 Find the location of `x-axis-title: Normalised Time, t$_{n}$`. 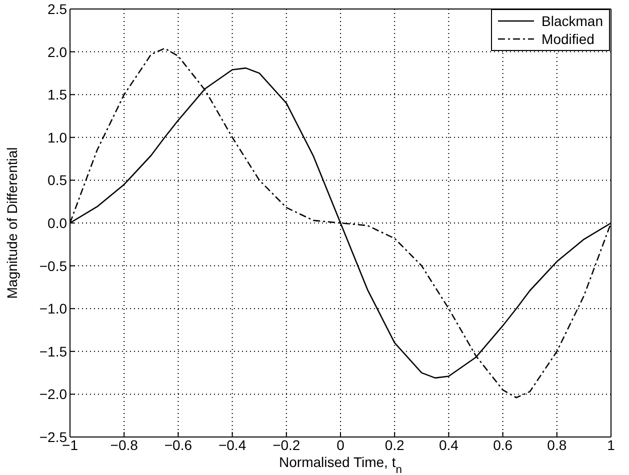

x-axis-title: Normalised Time, t$_{n}$ is located at coordinates (340, 464).